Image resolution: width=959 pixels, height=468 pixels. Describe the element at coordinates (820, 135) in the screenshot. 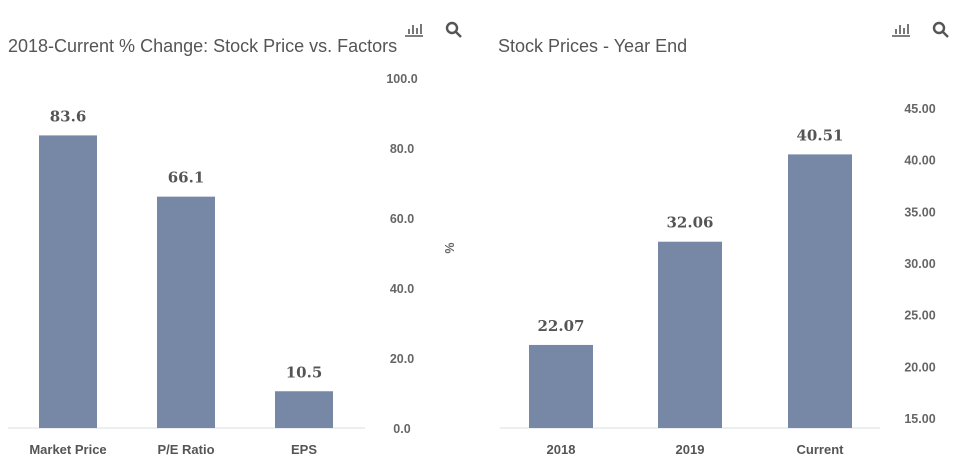

I see `data-label: 40.51` at that location.